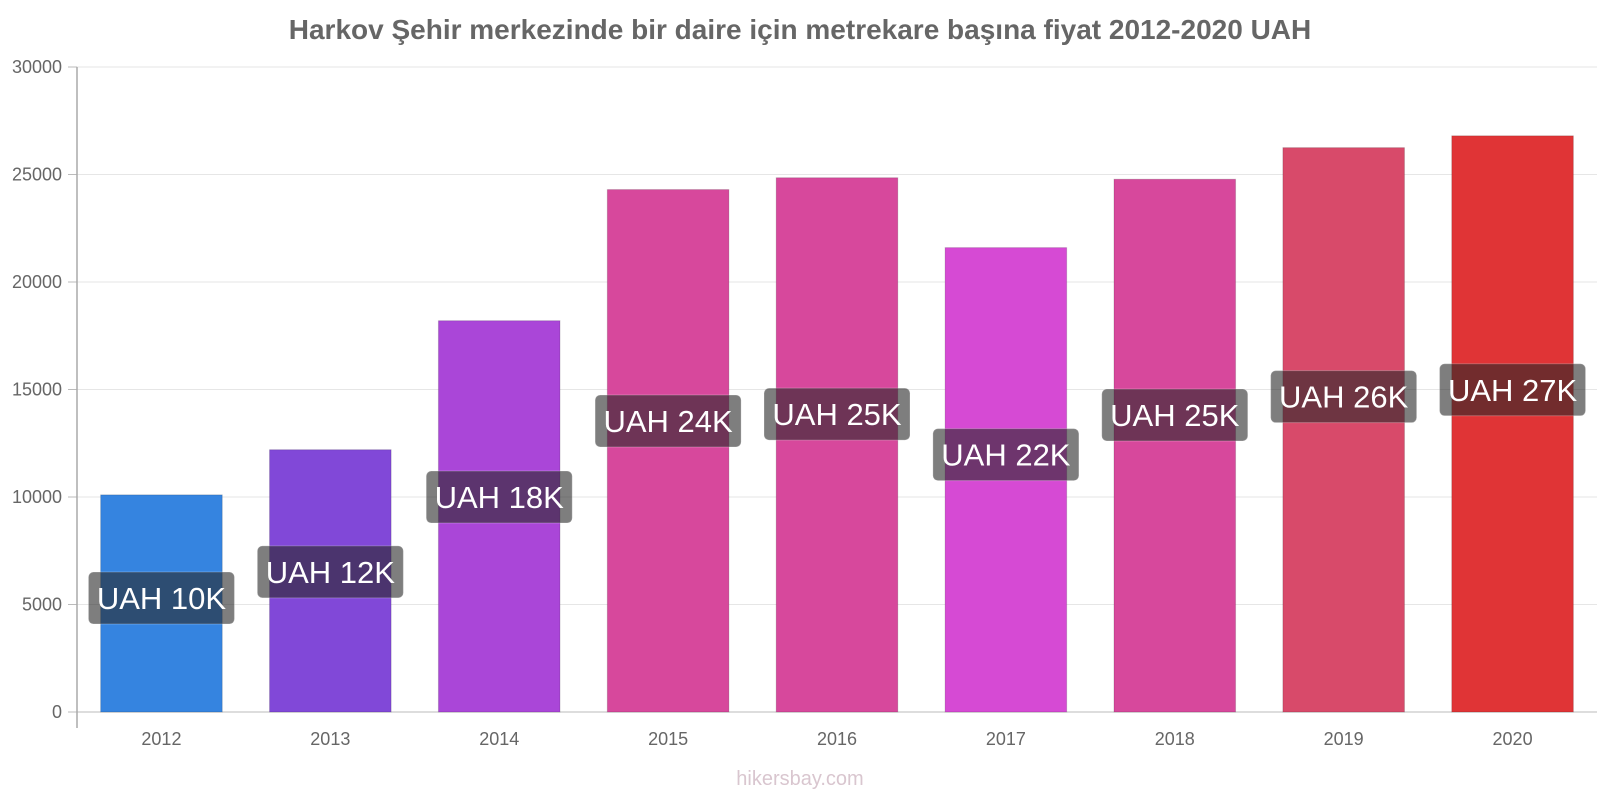 This screenshot has height=800, width=1600. Describe the element at coordinates (499, 739) in the screenshot. I see `x-tick-label: 2014` at that location.